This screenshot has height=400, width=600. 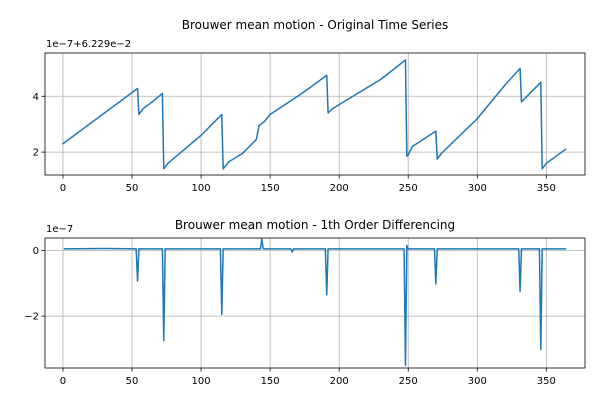 I want to click on x-axis-original: 0 50 100 150 200 250 300 350, so click(x=308, y=184).